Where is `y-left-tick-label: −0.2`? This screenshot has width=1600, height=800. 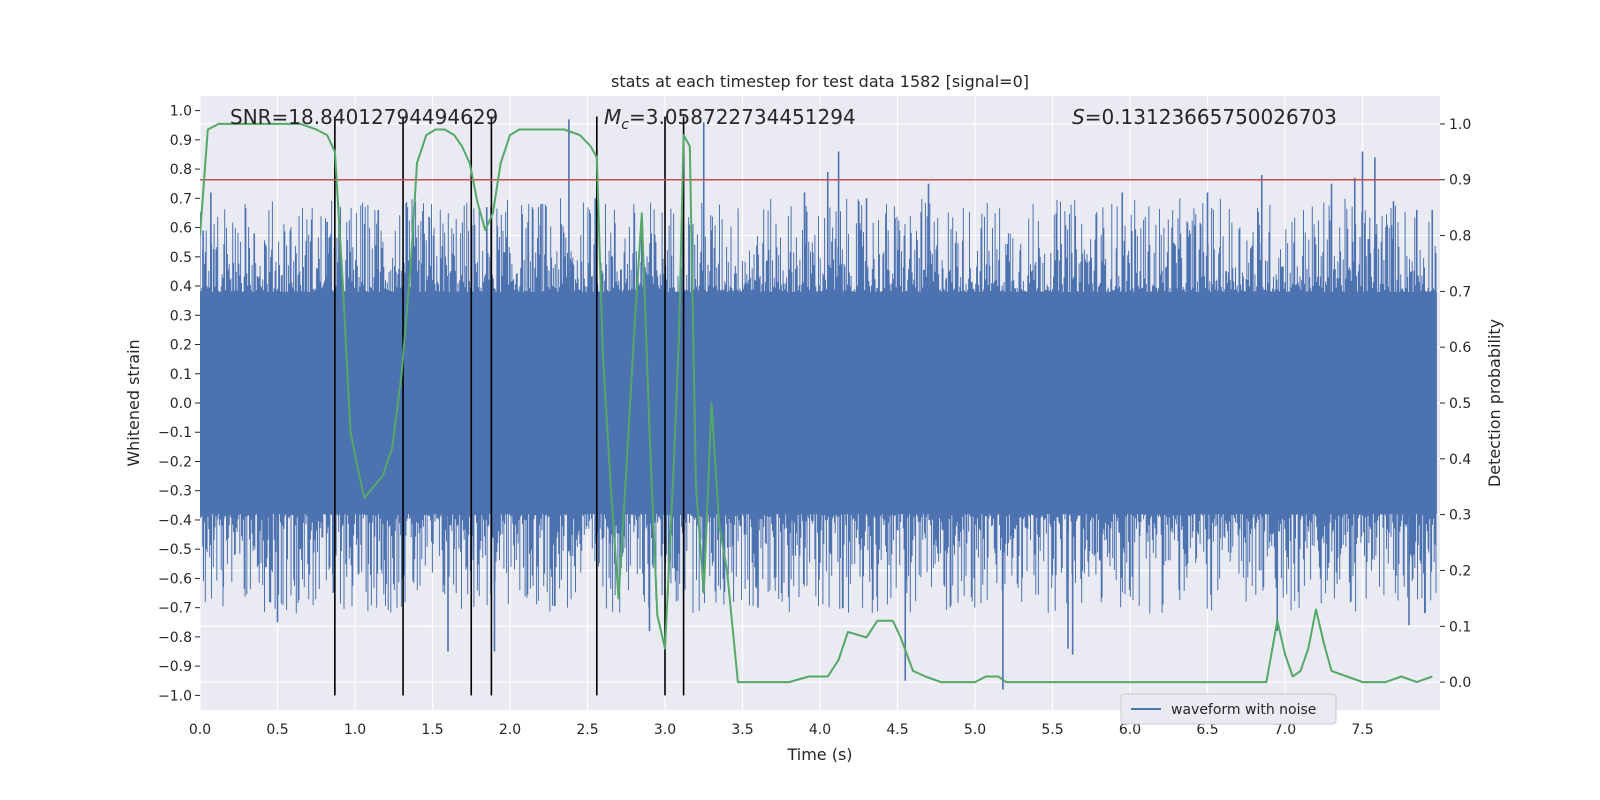
y-left-tick-label: −0.2 is located at coordinates (175, 462).